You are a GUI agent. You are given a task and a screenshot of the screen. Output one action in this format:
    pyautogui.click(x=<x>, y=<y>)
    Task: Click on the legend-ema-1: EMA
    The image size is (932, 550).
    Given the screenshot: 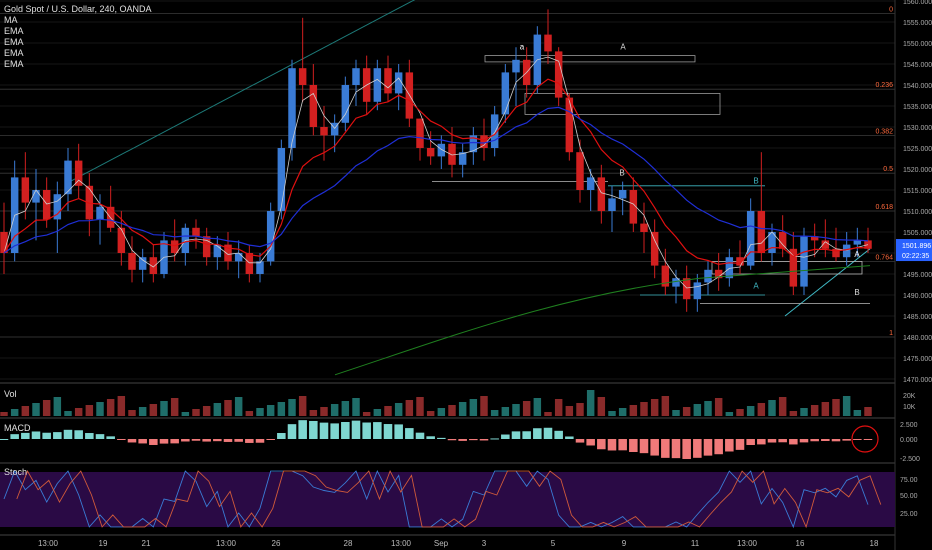 What is the action you would take?
    pyautogui.click(x=14, y=31)
    